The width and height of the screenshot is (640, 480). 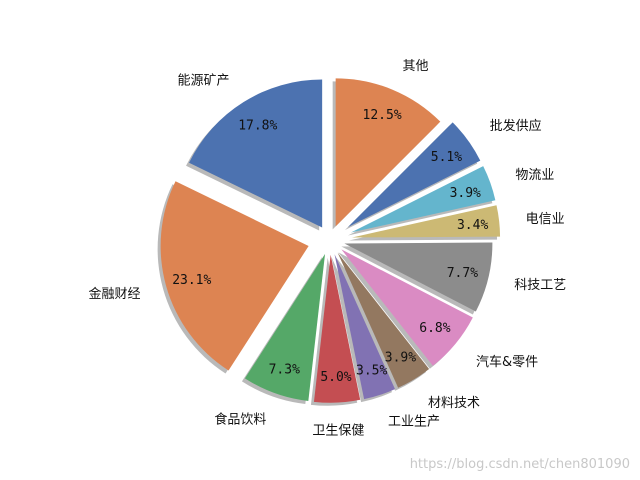 I want to click on slice-label: 汽车&零件, so click(x=507, y=362).